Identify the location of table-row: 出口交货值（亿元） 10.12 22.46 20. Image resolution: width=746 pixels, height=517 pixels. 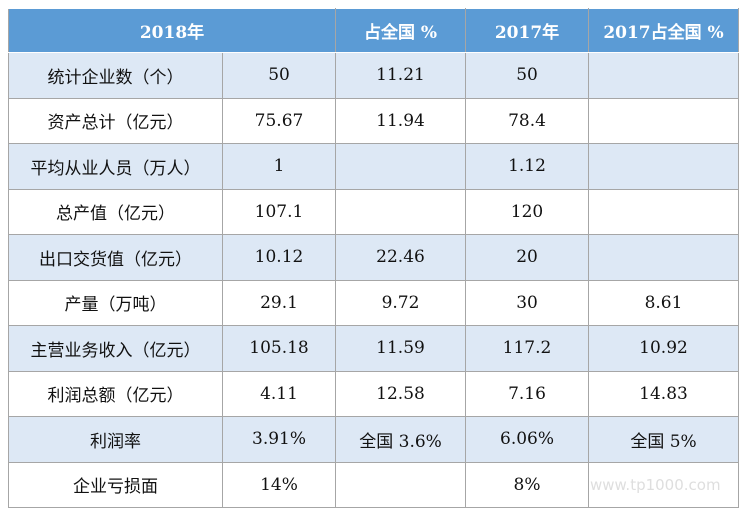
(374, 257).